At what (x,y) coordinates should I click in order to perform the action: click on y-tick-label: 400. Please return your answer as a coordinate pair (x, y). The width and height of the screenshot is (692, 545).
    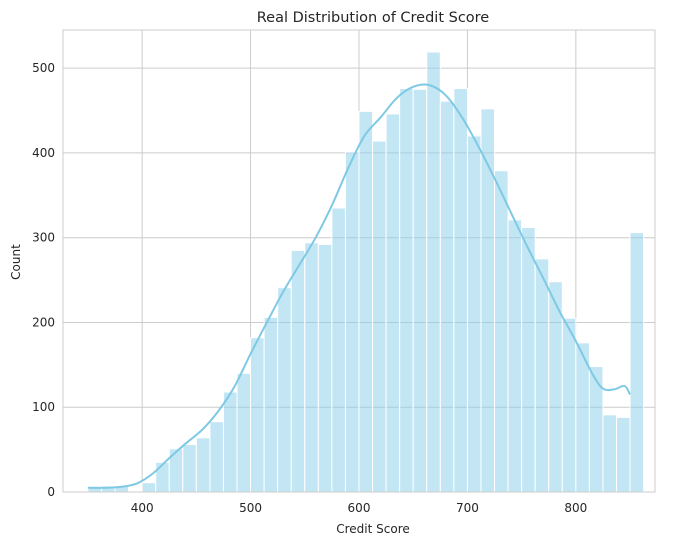
    Looking at the image, I should click on (43, 153).